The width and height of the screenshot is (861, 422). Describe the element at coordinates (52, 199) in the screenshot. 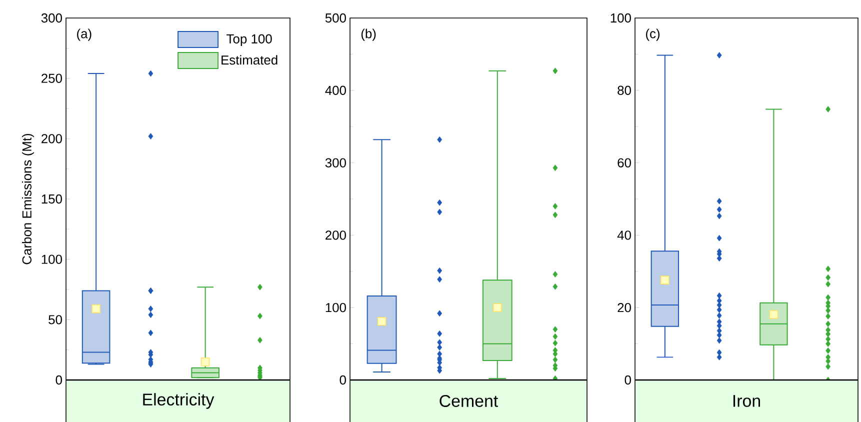

I see `y-tick-label: 150` at that location.